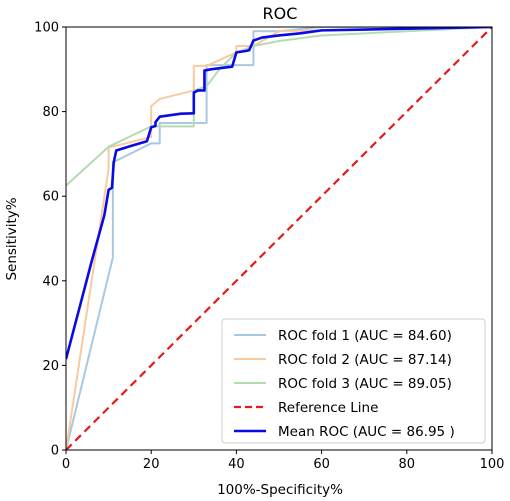  What do you see at coordinates (55, 451) in the screenshot?
I see `y-tick-label: 0` at bounding box center [55, 451].